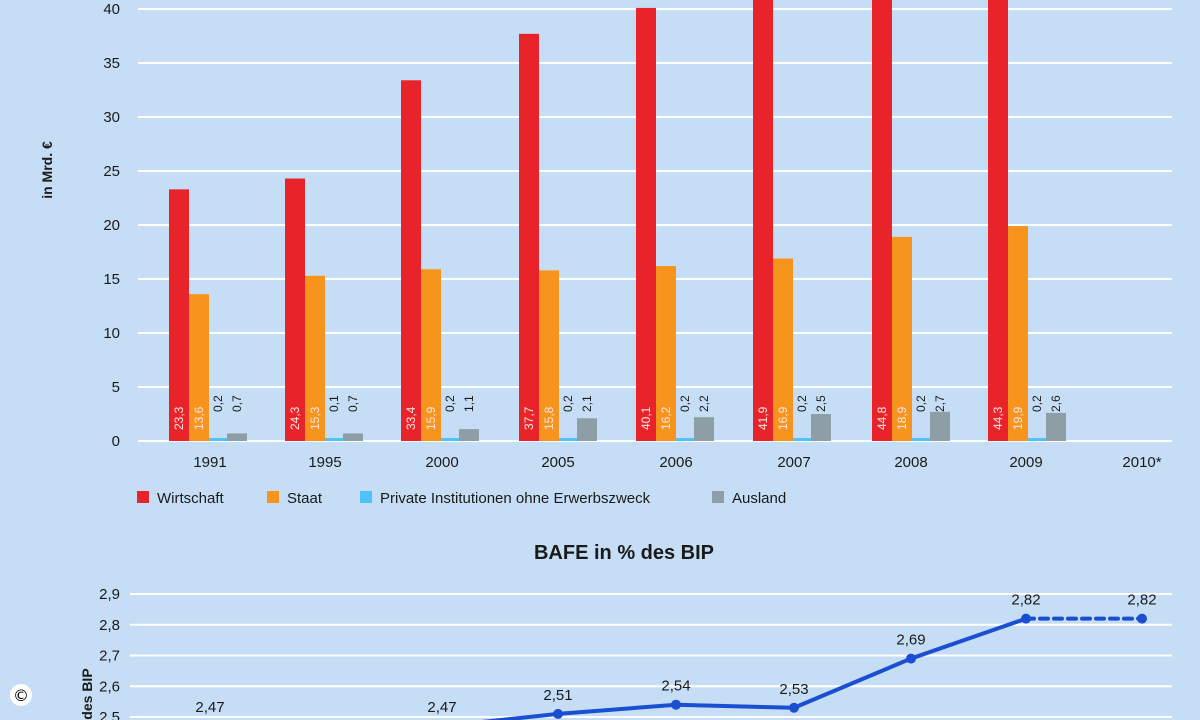 This screenshot has height=720, width=1200. Describe the element at coordinates (273, 497) in the screenshot. I see `legend-swatch-staat` at that location.